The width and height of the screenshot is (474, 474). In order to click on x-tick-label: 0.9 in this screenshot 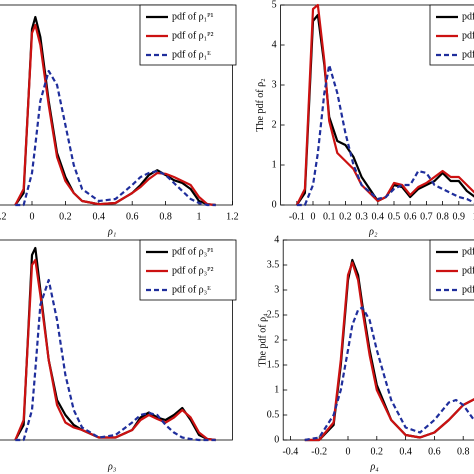, I will do `click(459, 216)`.